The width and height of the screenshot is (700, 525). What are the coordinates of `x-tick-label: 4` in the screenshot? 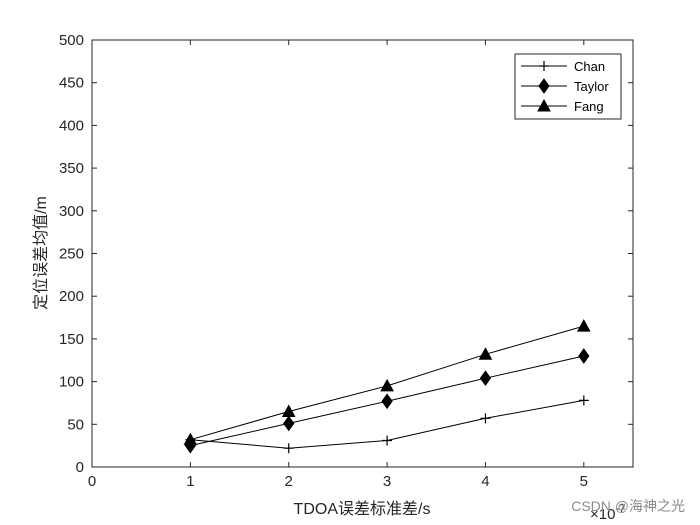 It's located at (485, 481).